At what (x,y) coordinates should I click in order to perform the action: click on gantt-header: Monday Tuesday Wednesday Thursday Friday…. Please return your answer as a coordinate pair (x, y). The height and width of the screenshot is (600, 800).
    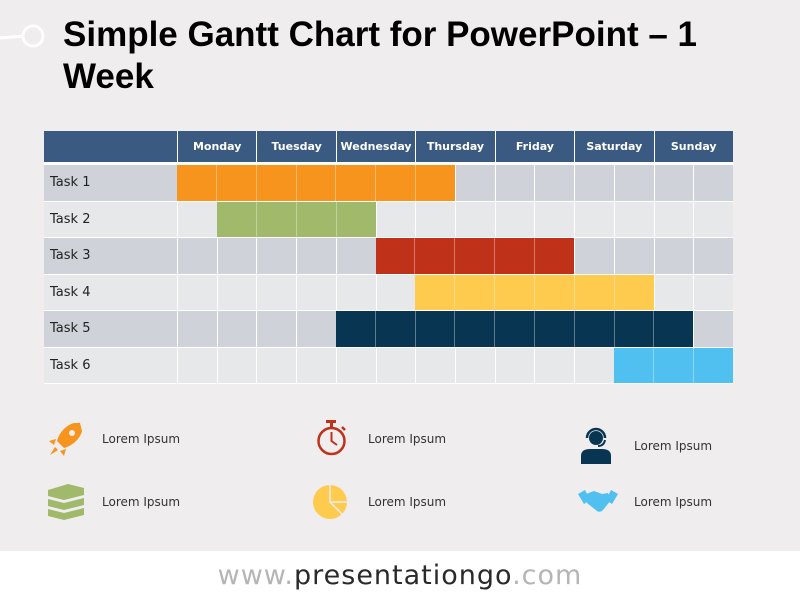
    Looking at the image, I should click on (388, 148).